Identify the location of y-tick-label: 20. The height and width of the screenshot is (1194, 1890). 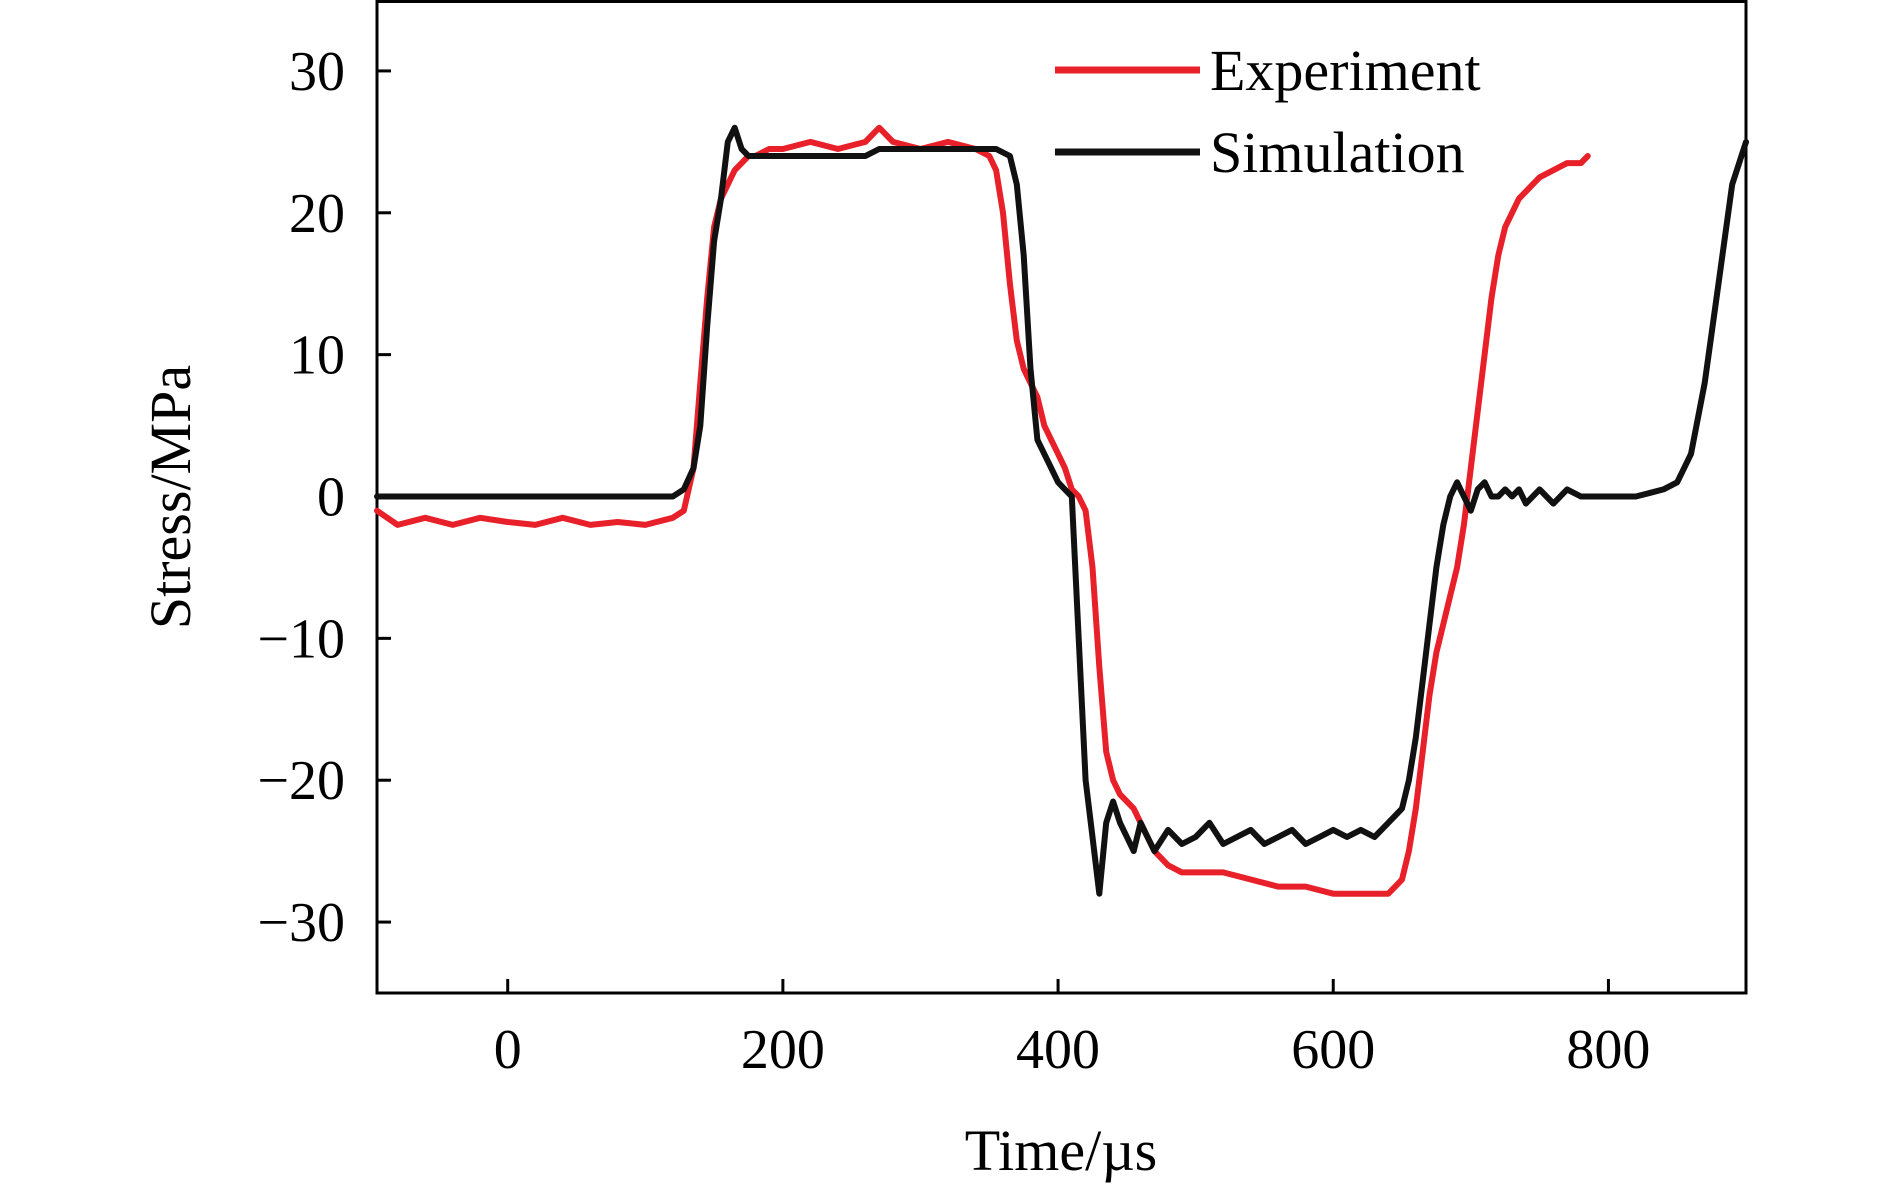
(317, 214).